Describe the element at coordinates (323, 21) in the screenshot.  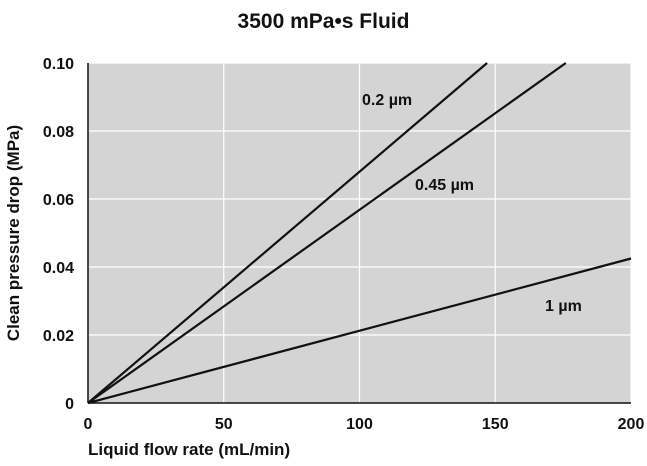
I see `chart-title: 3500 mPa•s Fluid` at that location.